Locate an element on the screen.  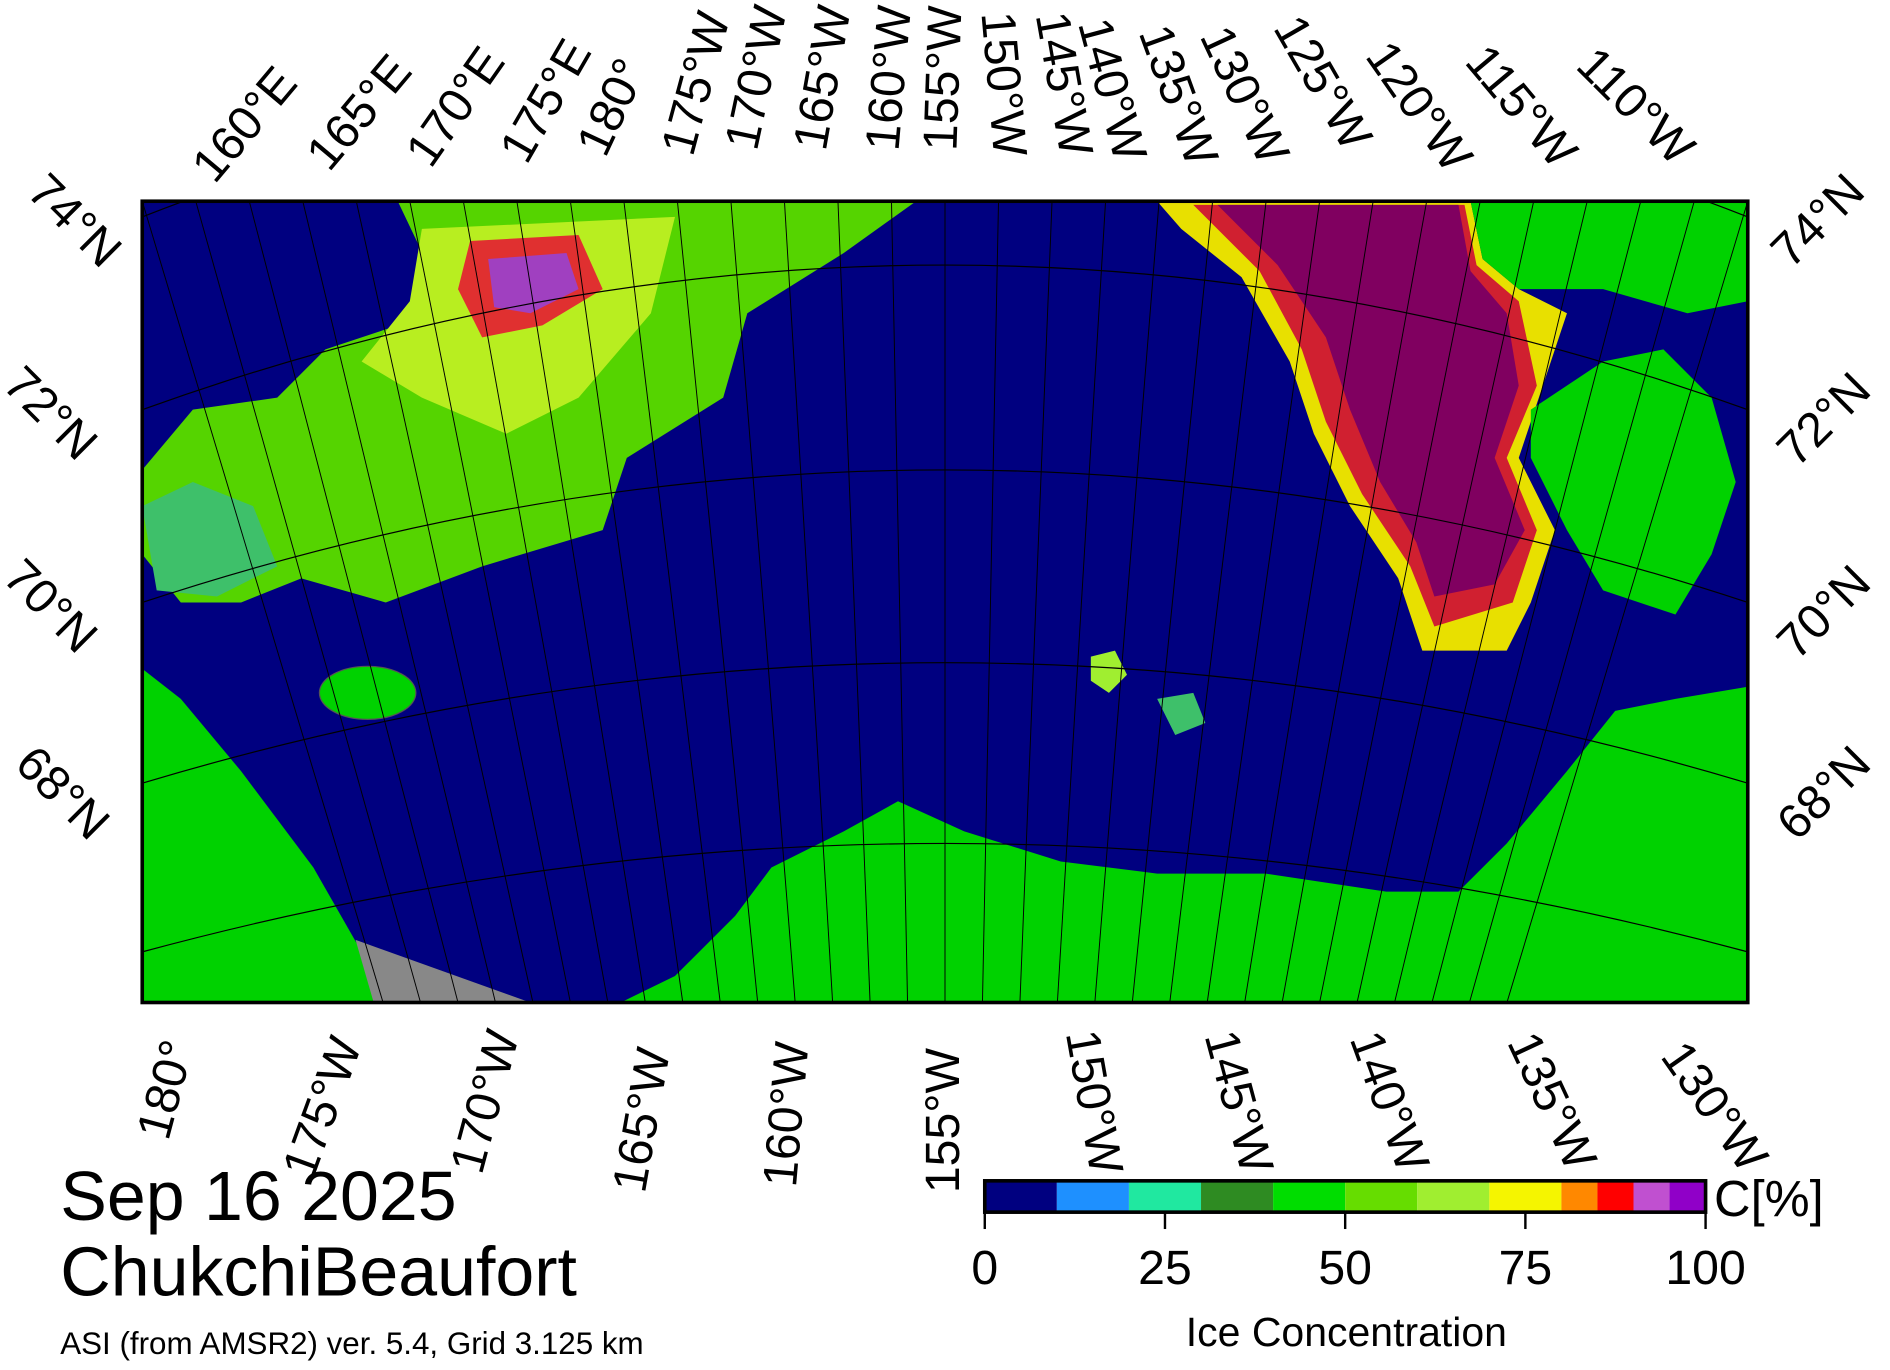
land-alaska is located at coordinates (1184, 844).